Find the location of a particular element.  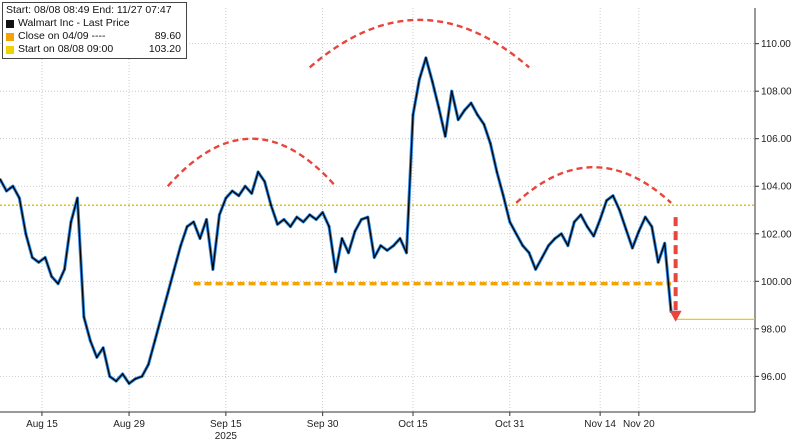

y-tick-label: 106.00 is located at coordinates (776, 139).